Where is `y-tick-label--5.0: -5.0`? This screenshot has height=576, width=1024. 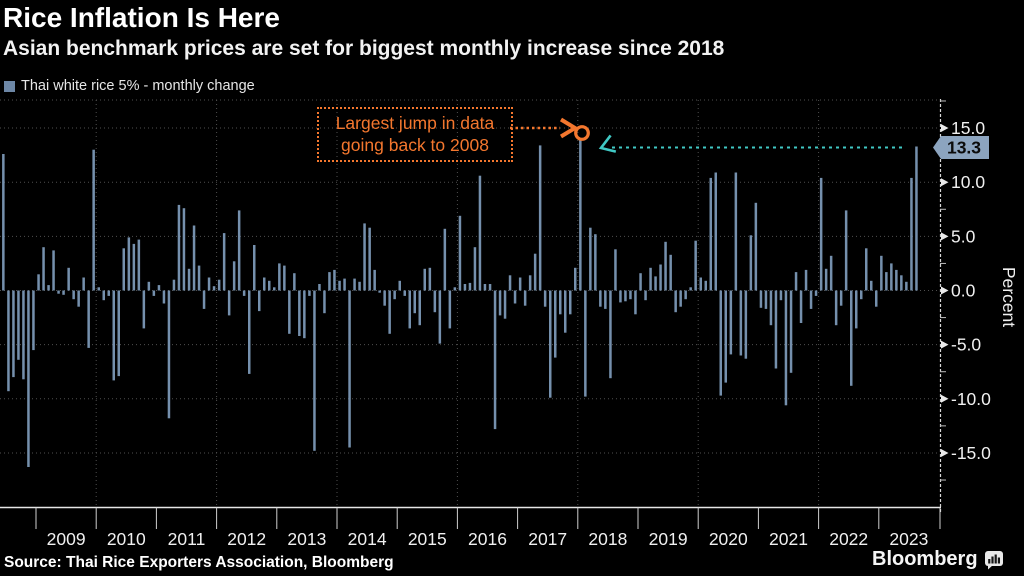
y-tick-label--5.0: -5.0 is located at coordinates (966, 345).